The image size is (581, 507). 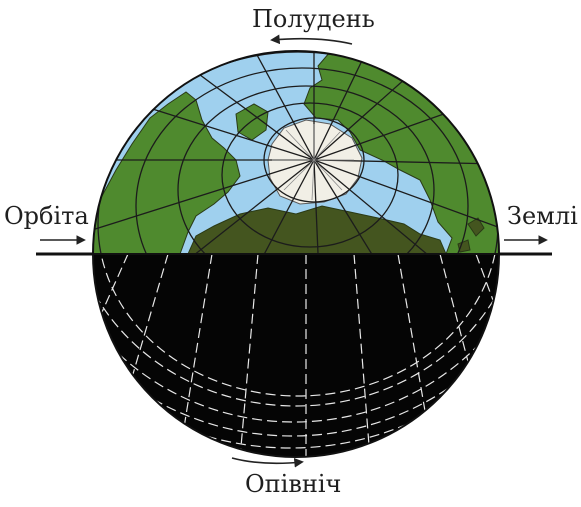 I want to click on rotation-arrow-bottom, so click(x=267, y=462).